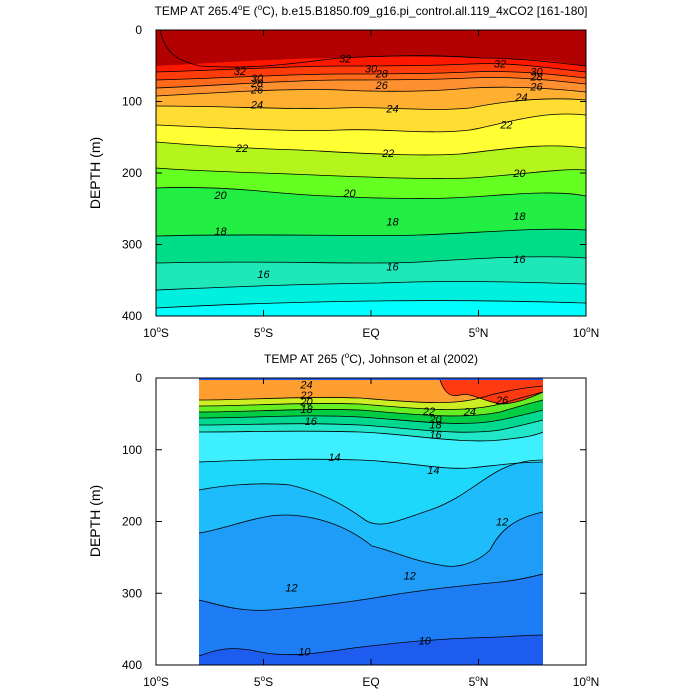  Describe the element at coordinates (95, 173) in the screenshot. I see `top-ylabel: DEPTH (m)` at that location.